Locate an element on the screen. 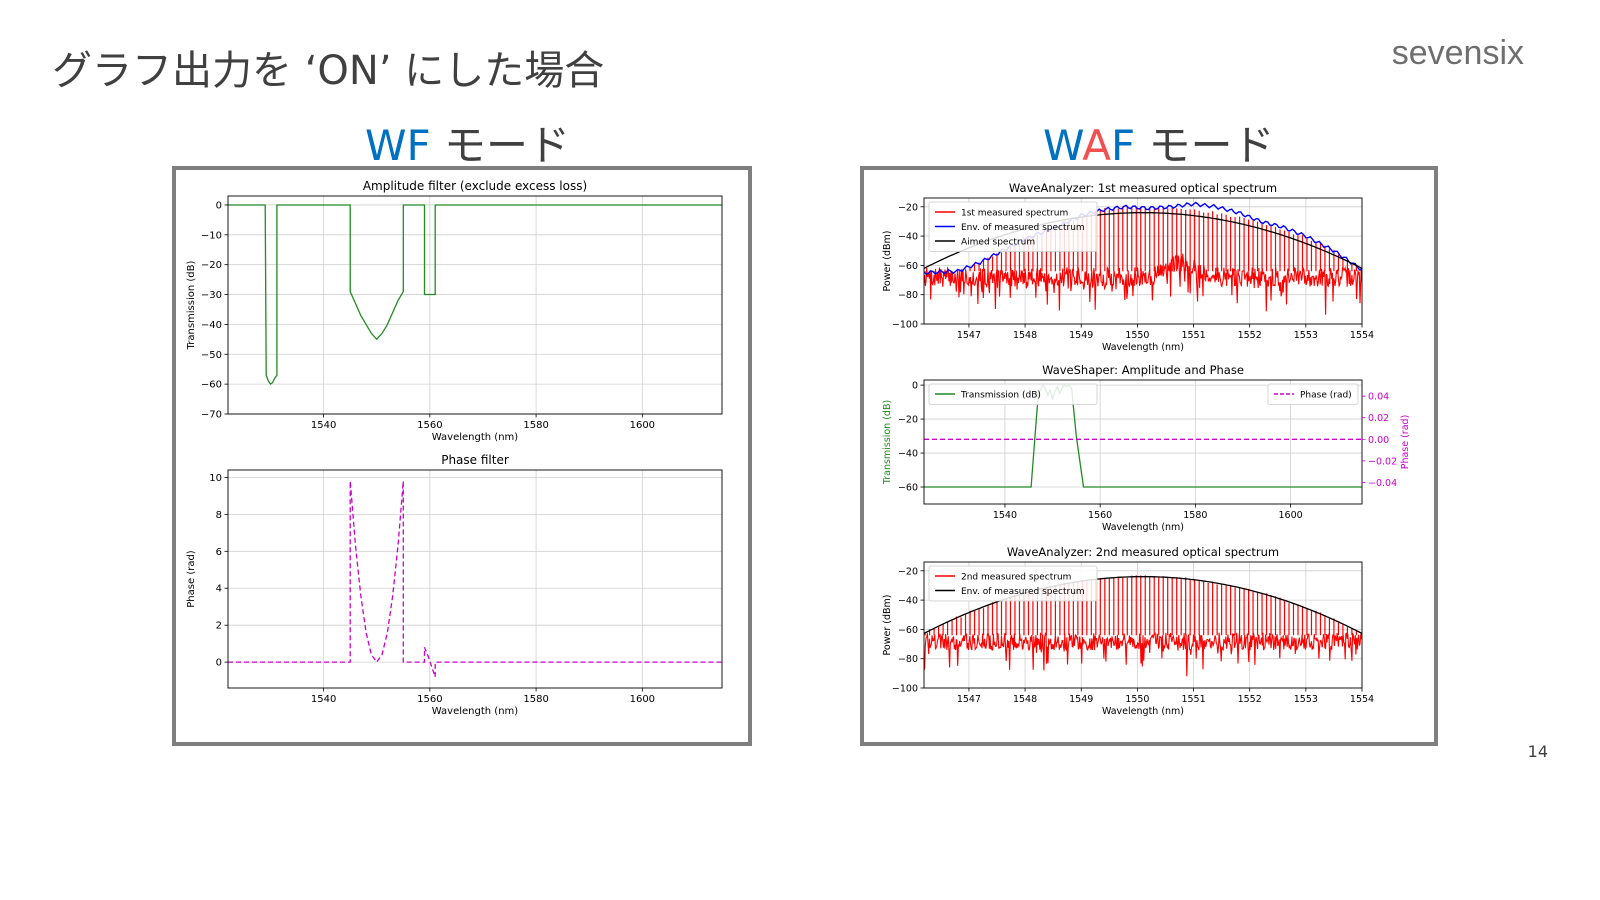 The image size is (1600, 900). x-tick-label: 1547 is located at coordinates (969, 335).